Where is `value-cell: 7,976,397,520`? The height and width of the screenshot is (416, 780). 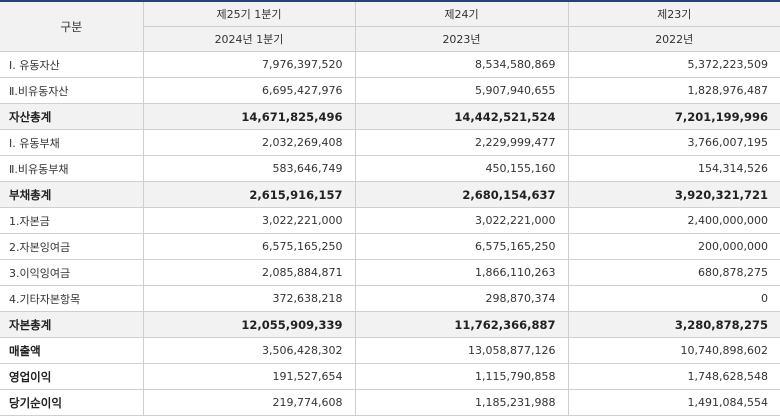 value-cell: 7,976,397,520 is located at coordinates (249, 64).